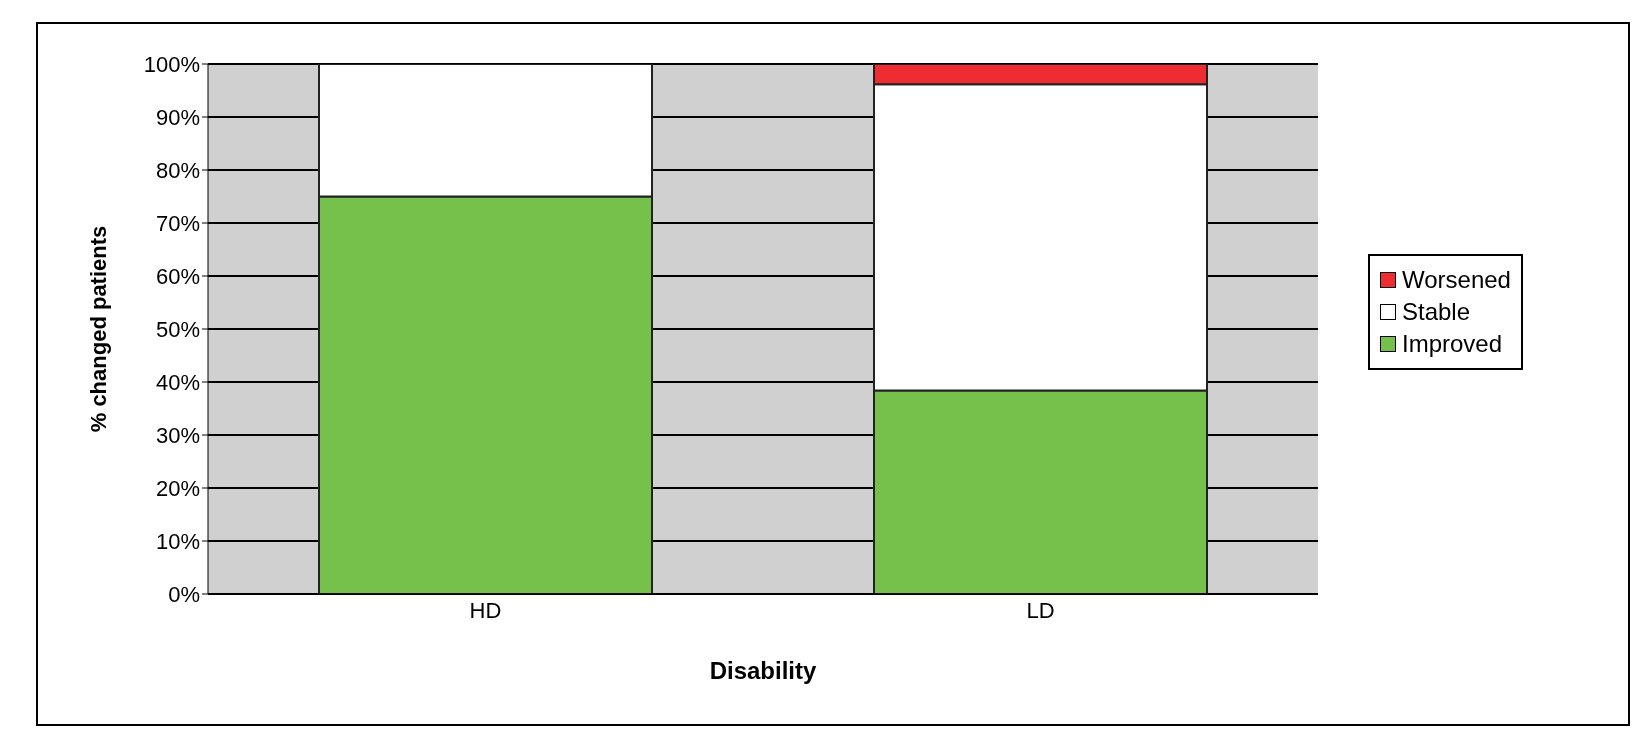  Describe the element at coordinates (485, 610) in the screenshot. I see `x-tick-label: HD` at that location.